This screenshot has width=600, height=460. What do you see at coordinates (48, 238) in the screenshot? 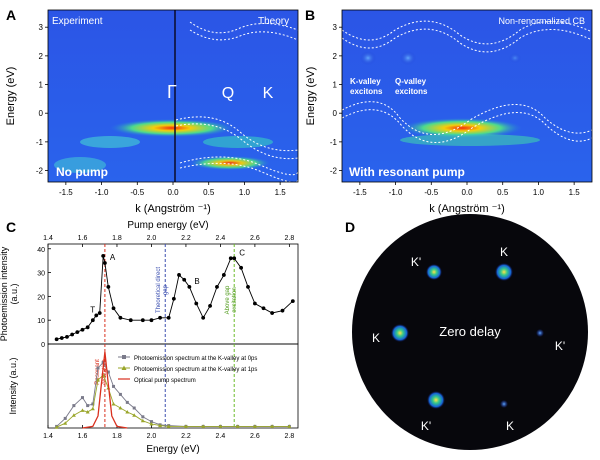
I see `top-x-tick-label: 1.4` at bounding box center [48, 238].